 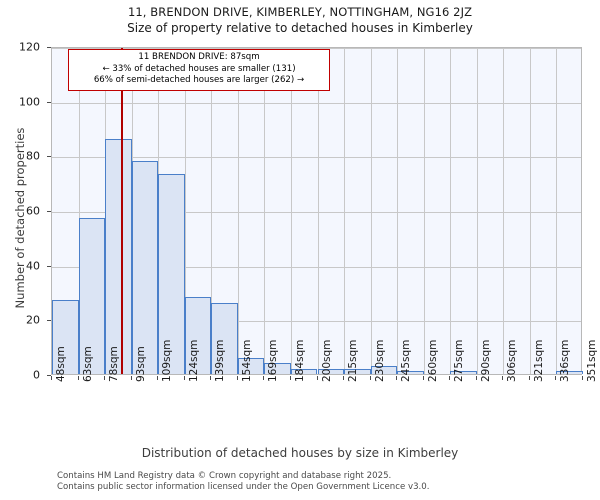 I want to click on x-tick-label: 200sqm, so click(x=326, y=360).